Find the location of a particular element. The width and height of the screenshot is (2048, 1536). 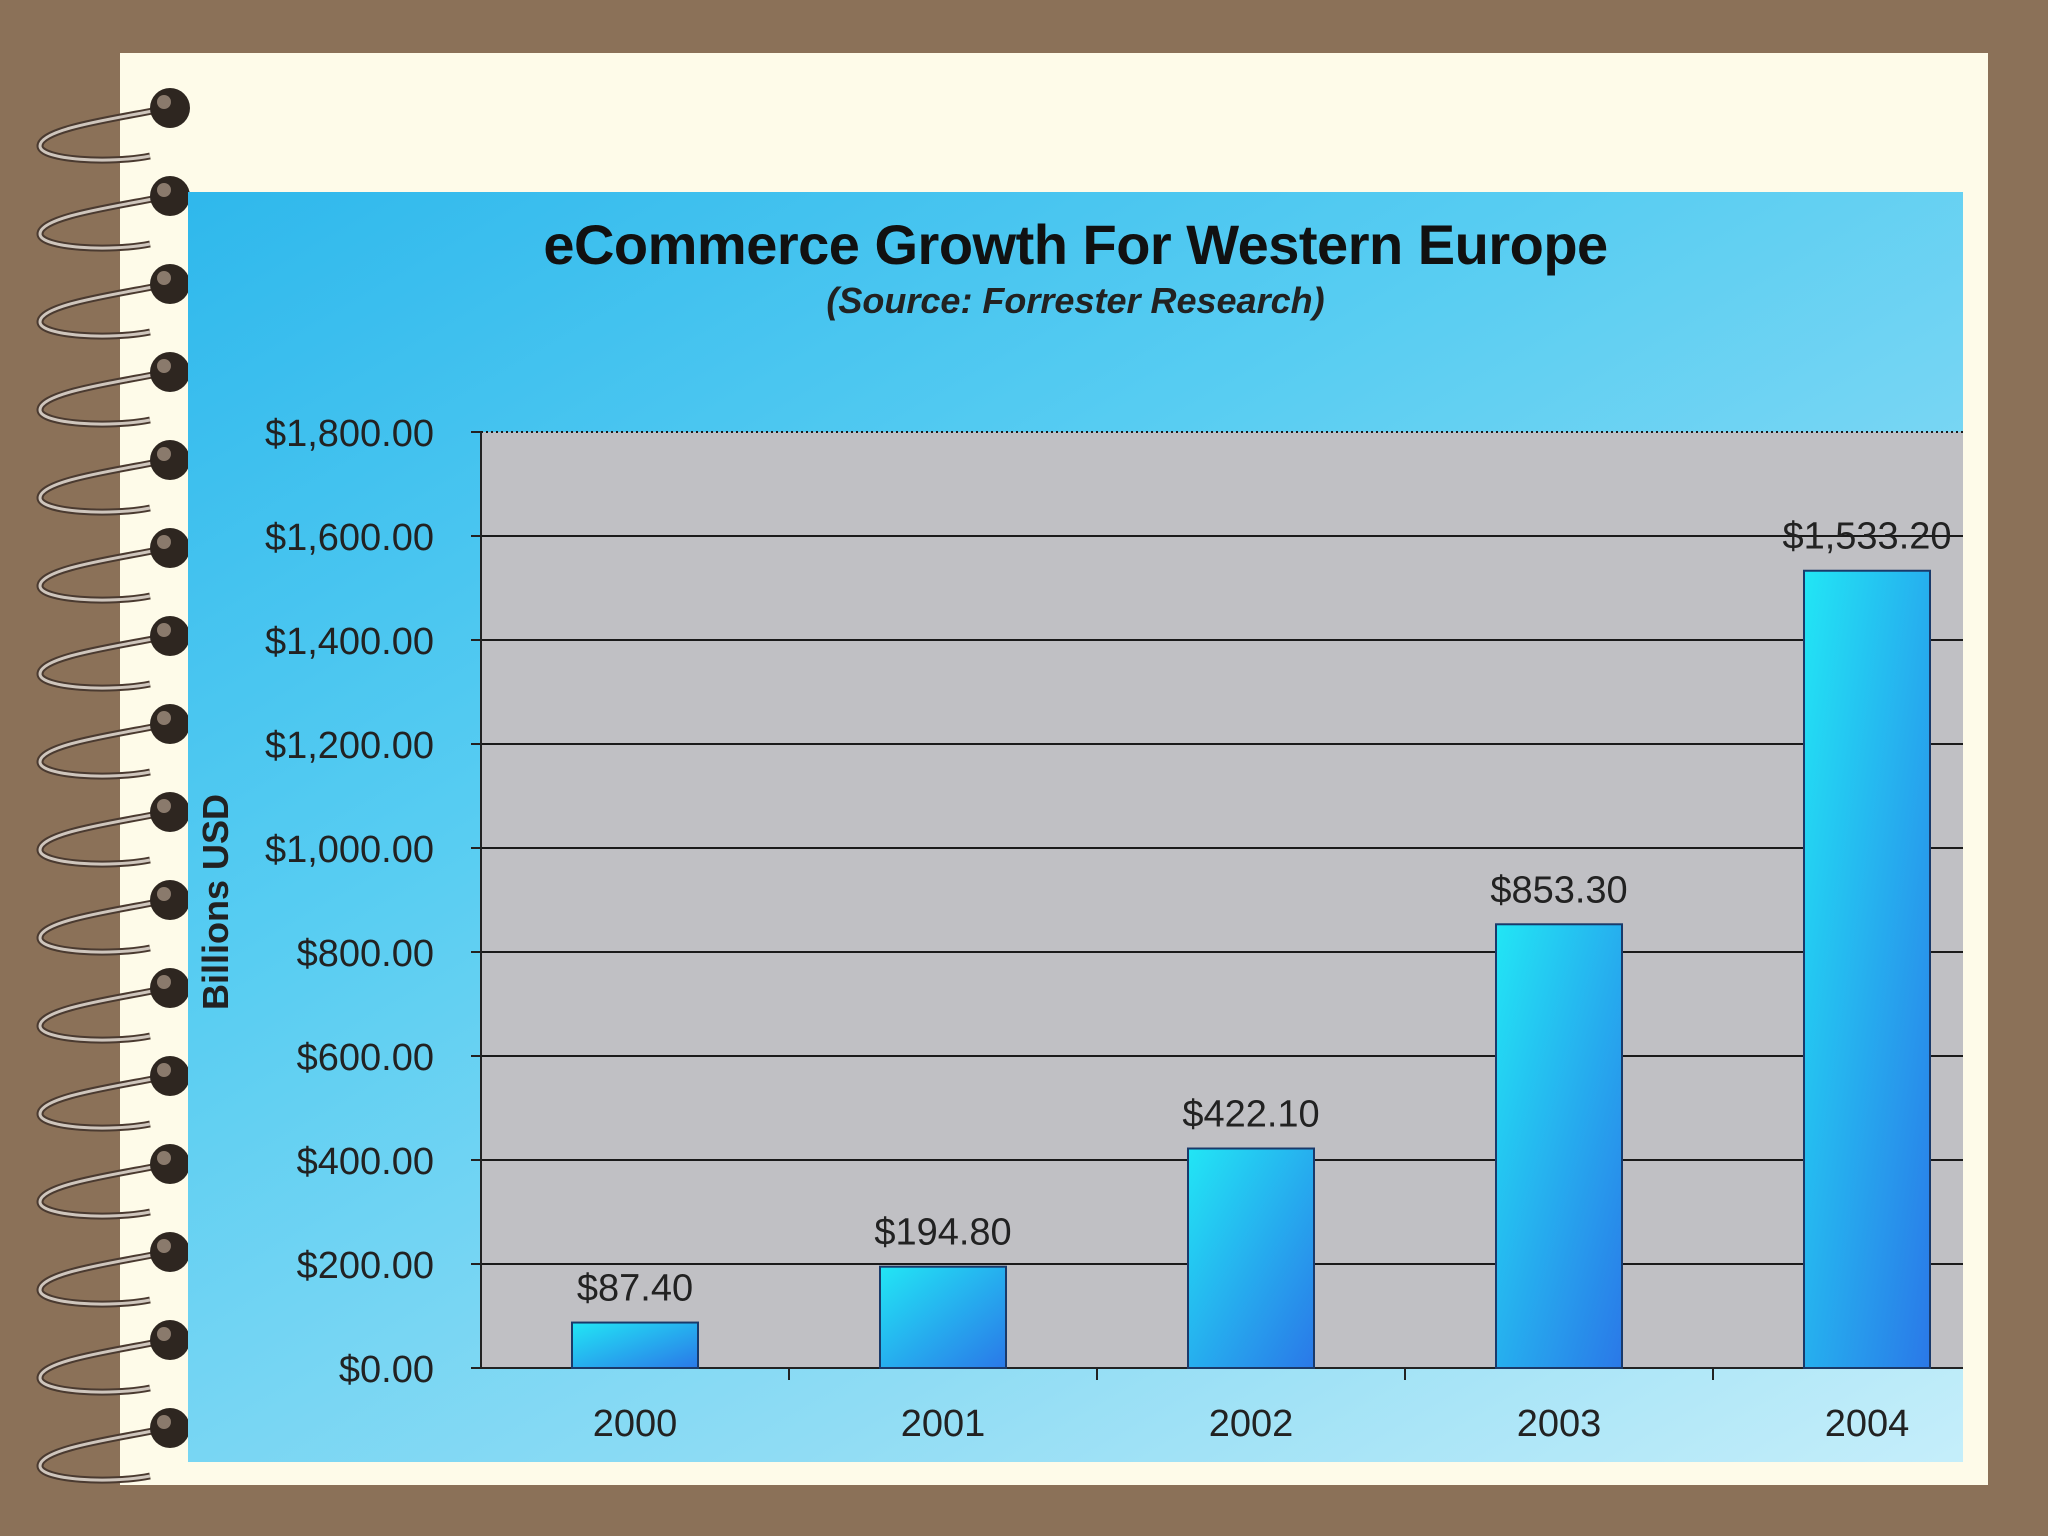

y-tick-label: $1,200.00 is located at coordinates (349, 746).